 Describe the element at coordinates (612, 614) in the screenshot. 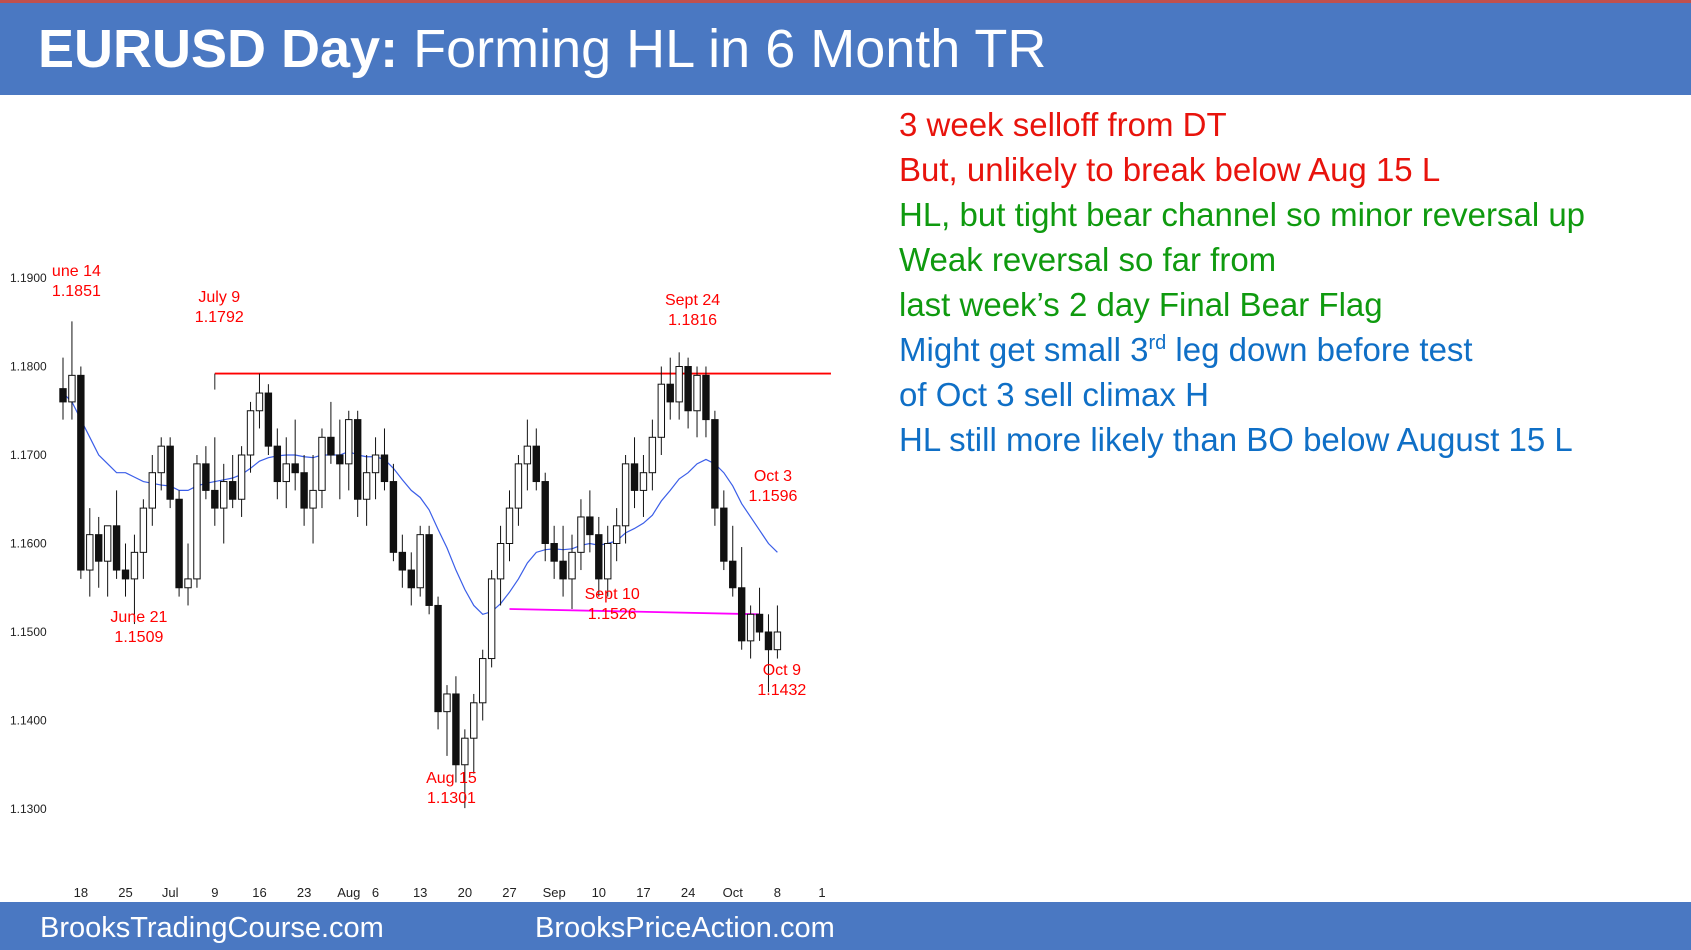

I see `annotation-price: 1.1526` at that location.